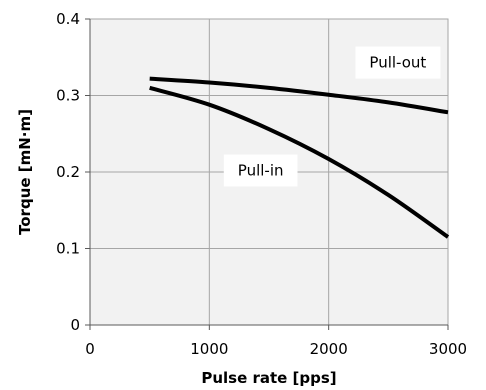 This screenshot has width=486, height=390. Describe the element at coordinates (448, 349) in the screenshot. I see `x-tick-label-3: 3000` at that location.